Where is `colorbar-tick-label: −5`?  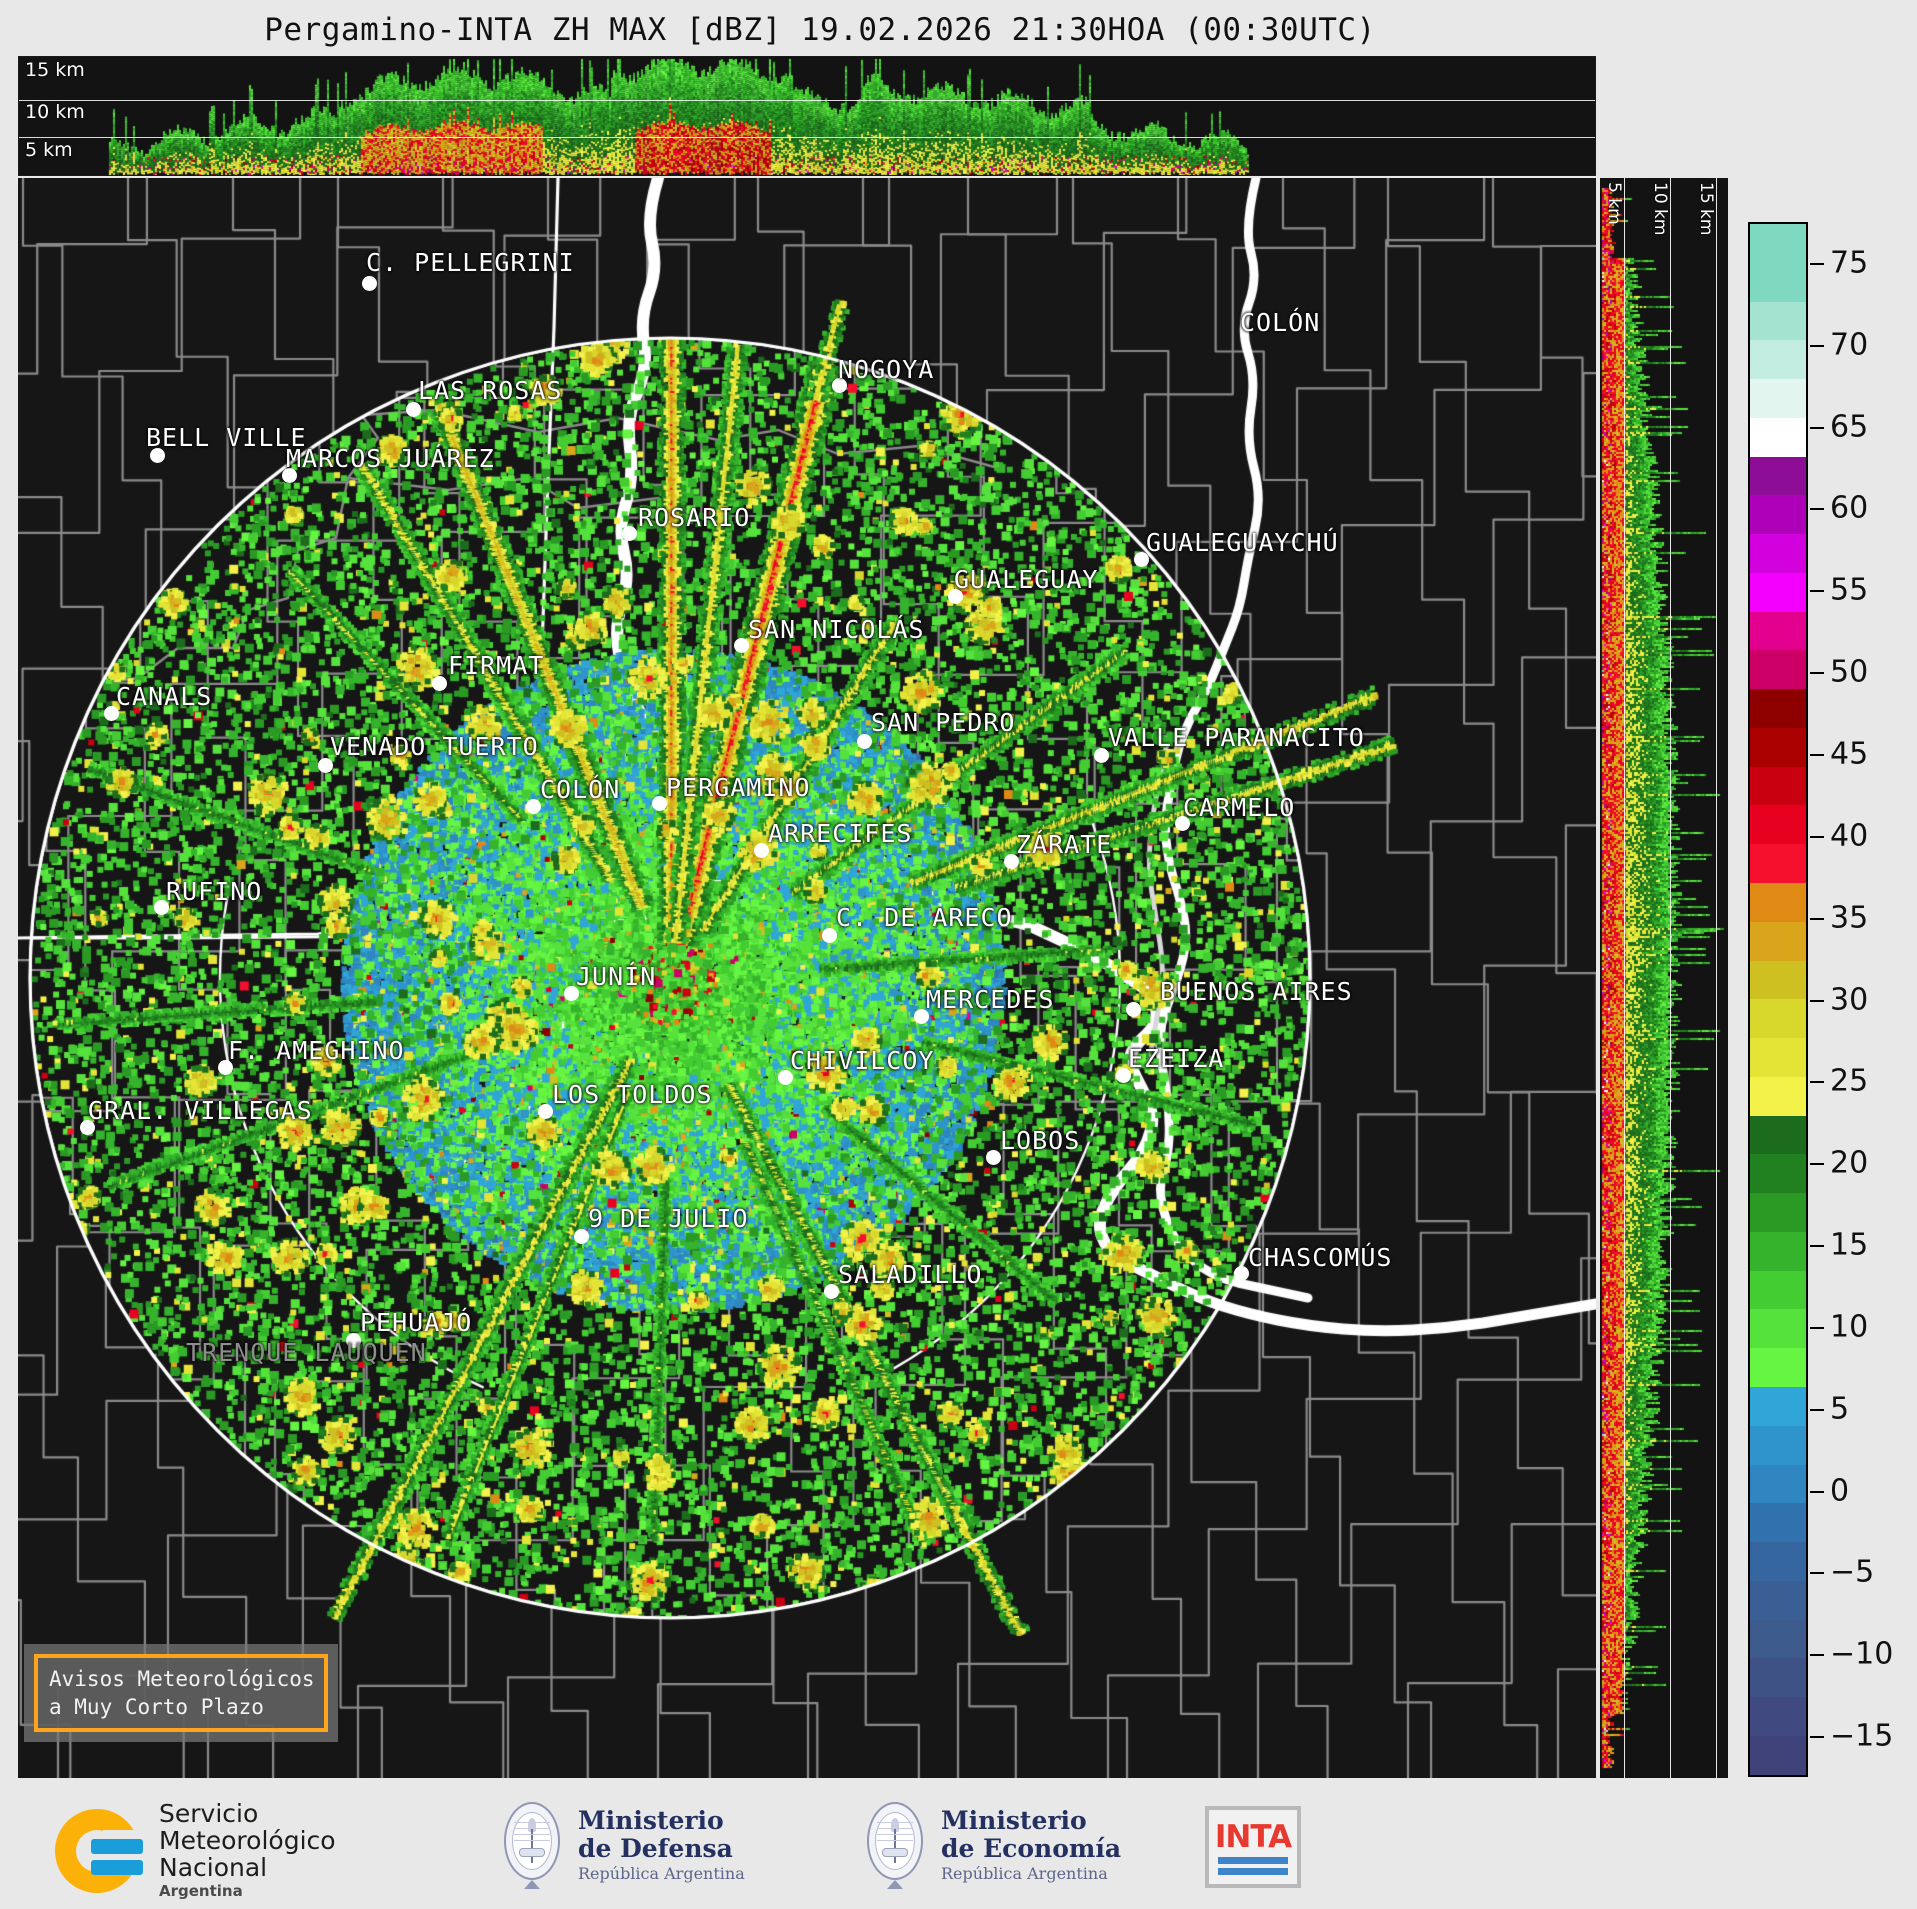 colorbar-tick-label: −5 is located at coordinates (1852, 1572).